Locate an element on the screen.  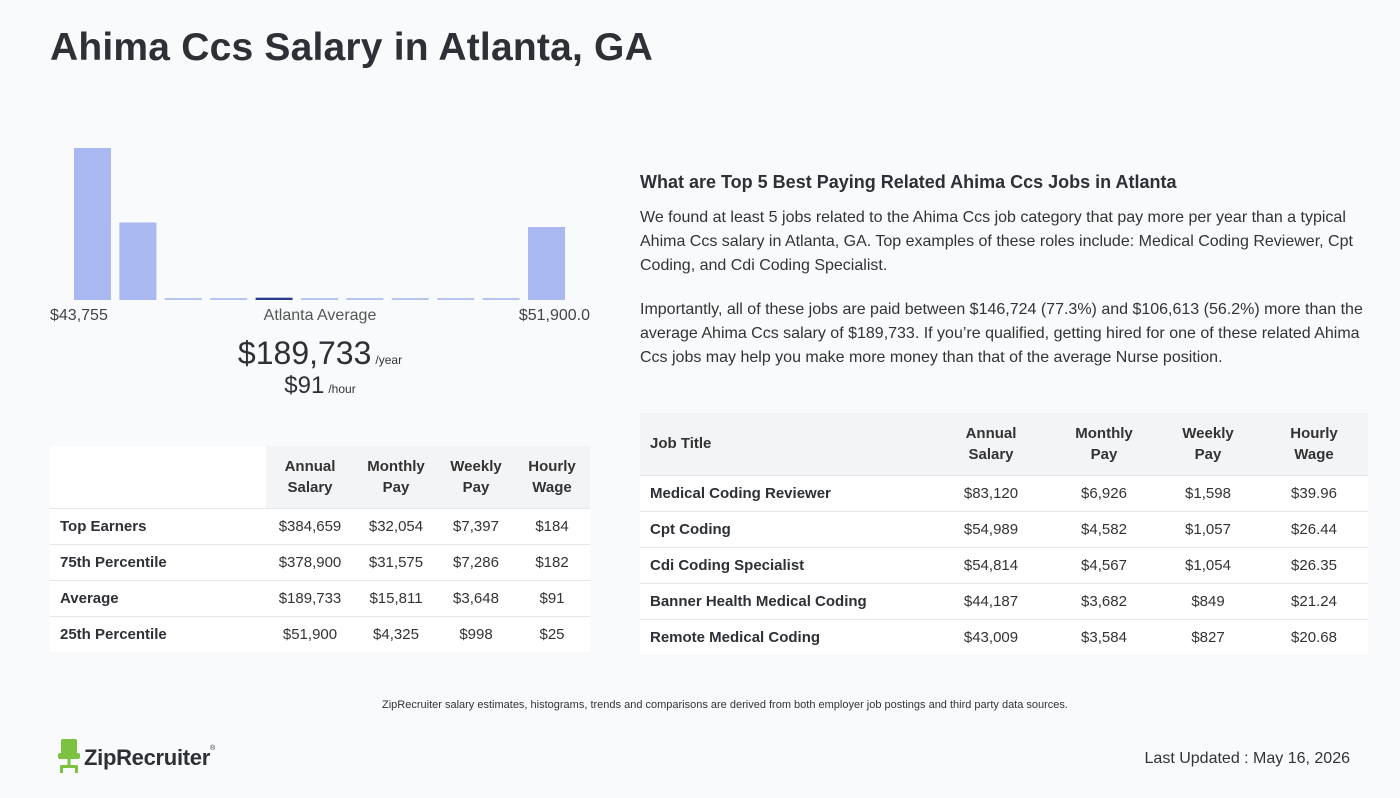
histogram-labels: $43,755 Atlanta Average $51,900.0 is located at coordinates (320, 317).